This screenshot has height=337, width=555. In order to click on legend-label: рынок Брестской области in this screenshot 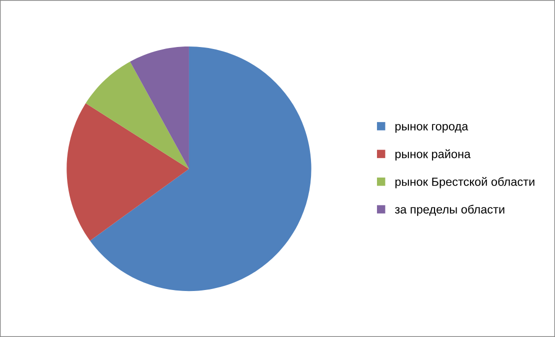, I will do `click(464, 182)`.